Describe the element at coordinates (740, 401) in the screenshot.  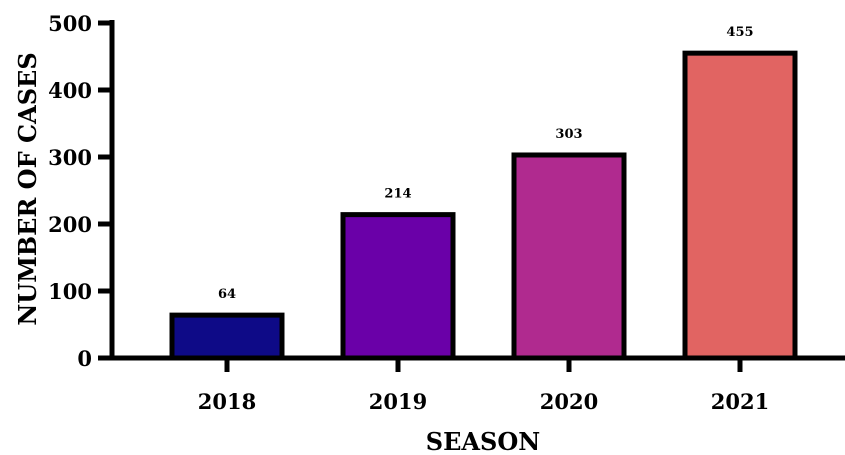
I see `x-tick-label-2021: 2021` at that location.